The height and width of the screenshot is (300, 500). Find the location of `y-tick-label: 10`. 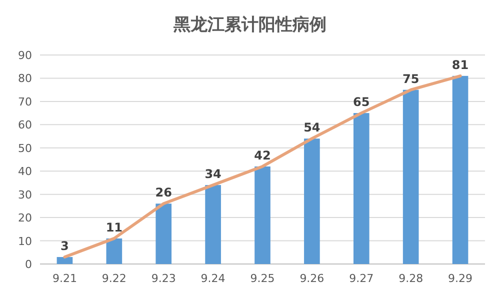

y-tick-label: 10 is located at coordinates (25, 241).